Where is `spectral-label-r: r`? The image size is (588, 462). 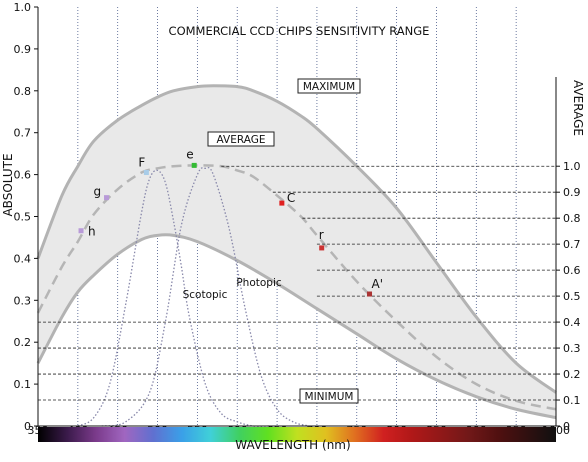 spectral-label-r: r is located at coordinates (321, 235).